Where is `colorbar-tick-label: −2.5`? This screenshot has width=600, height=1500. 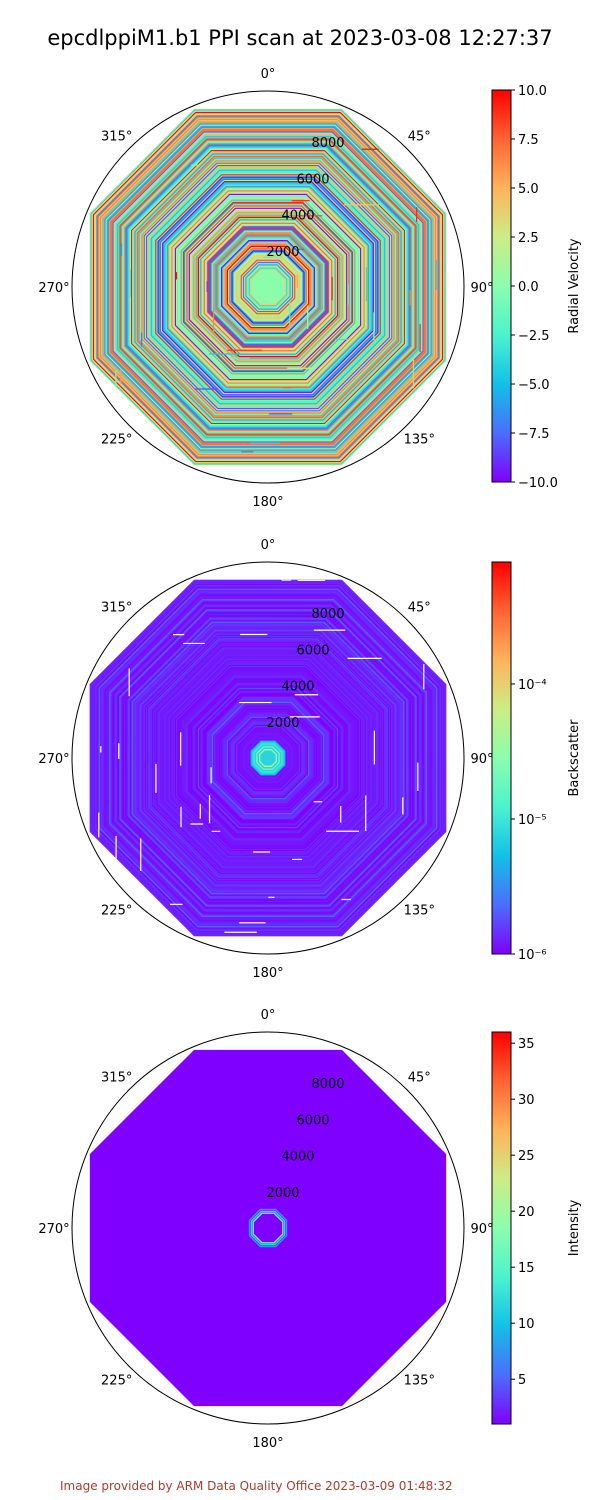
colorbar-tick-label: −2.5 is located at coordinates (534, 336).